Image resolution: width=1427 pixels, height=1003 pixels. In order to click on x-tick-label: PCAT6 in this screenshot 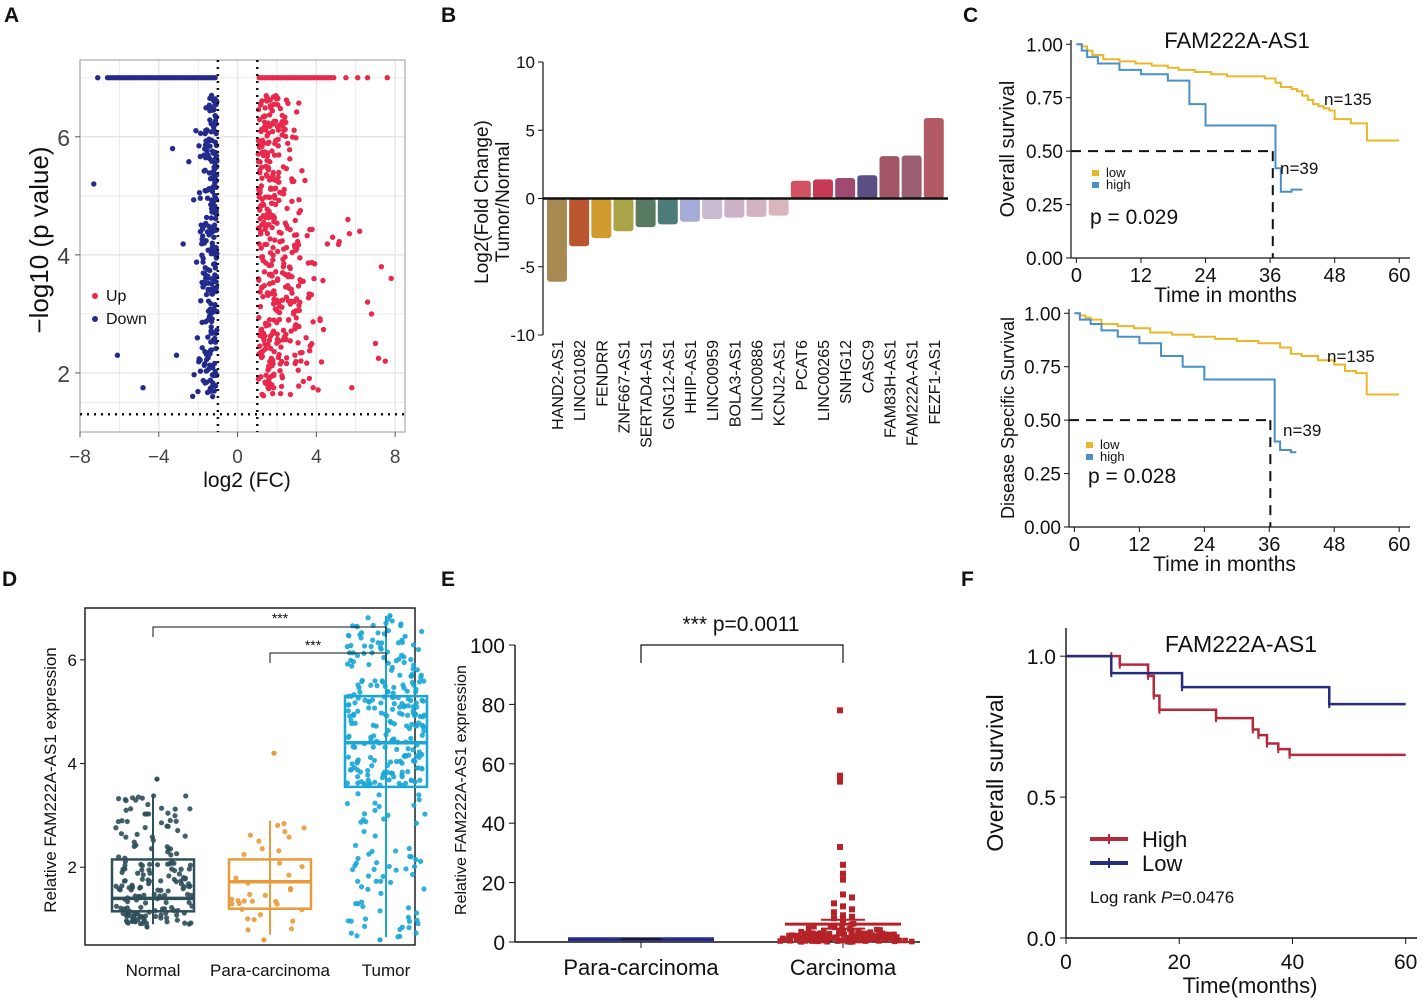, I will do `click(802, 365)`.